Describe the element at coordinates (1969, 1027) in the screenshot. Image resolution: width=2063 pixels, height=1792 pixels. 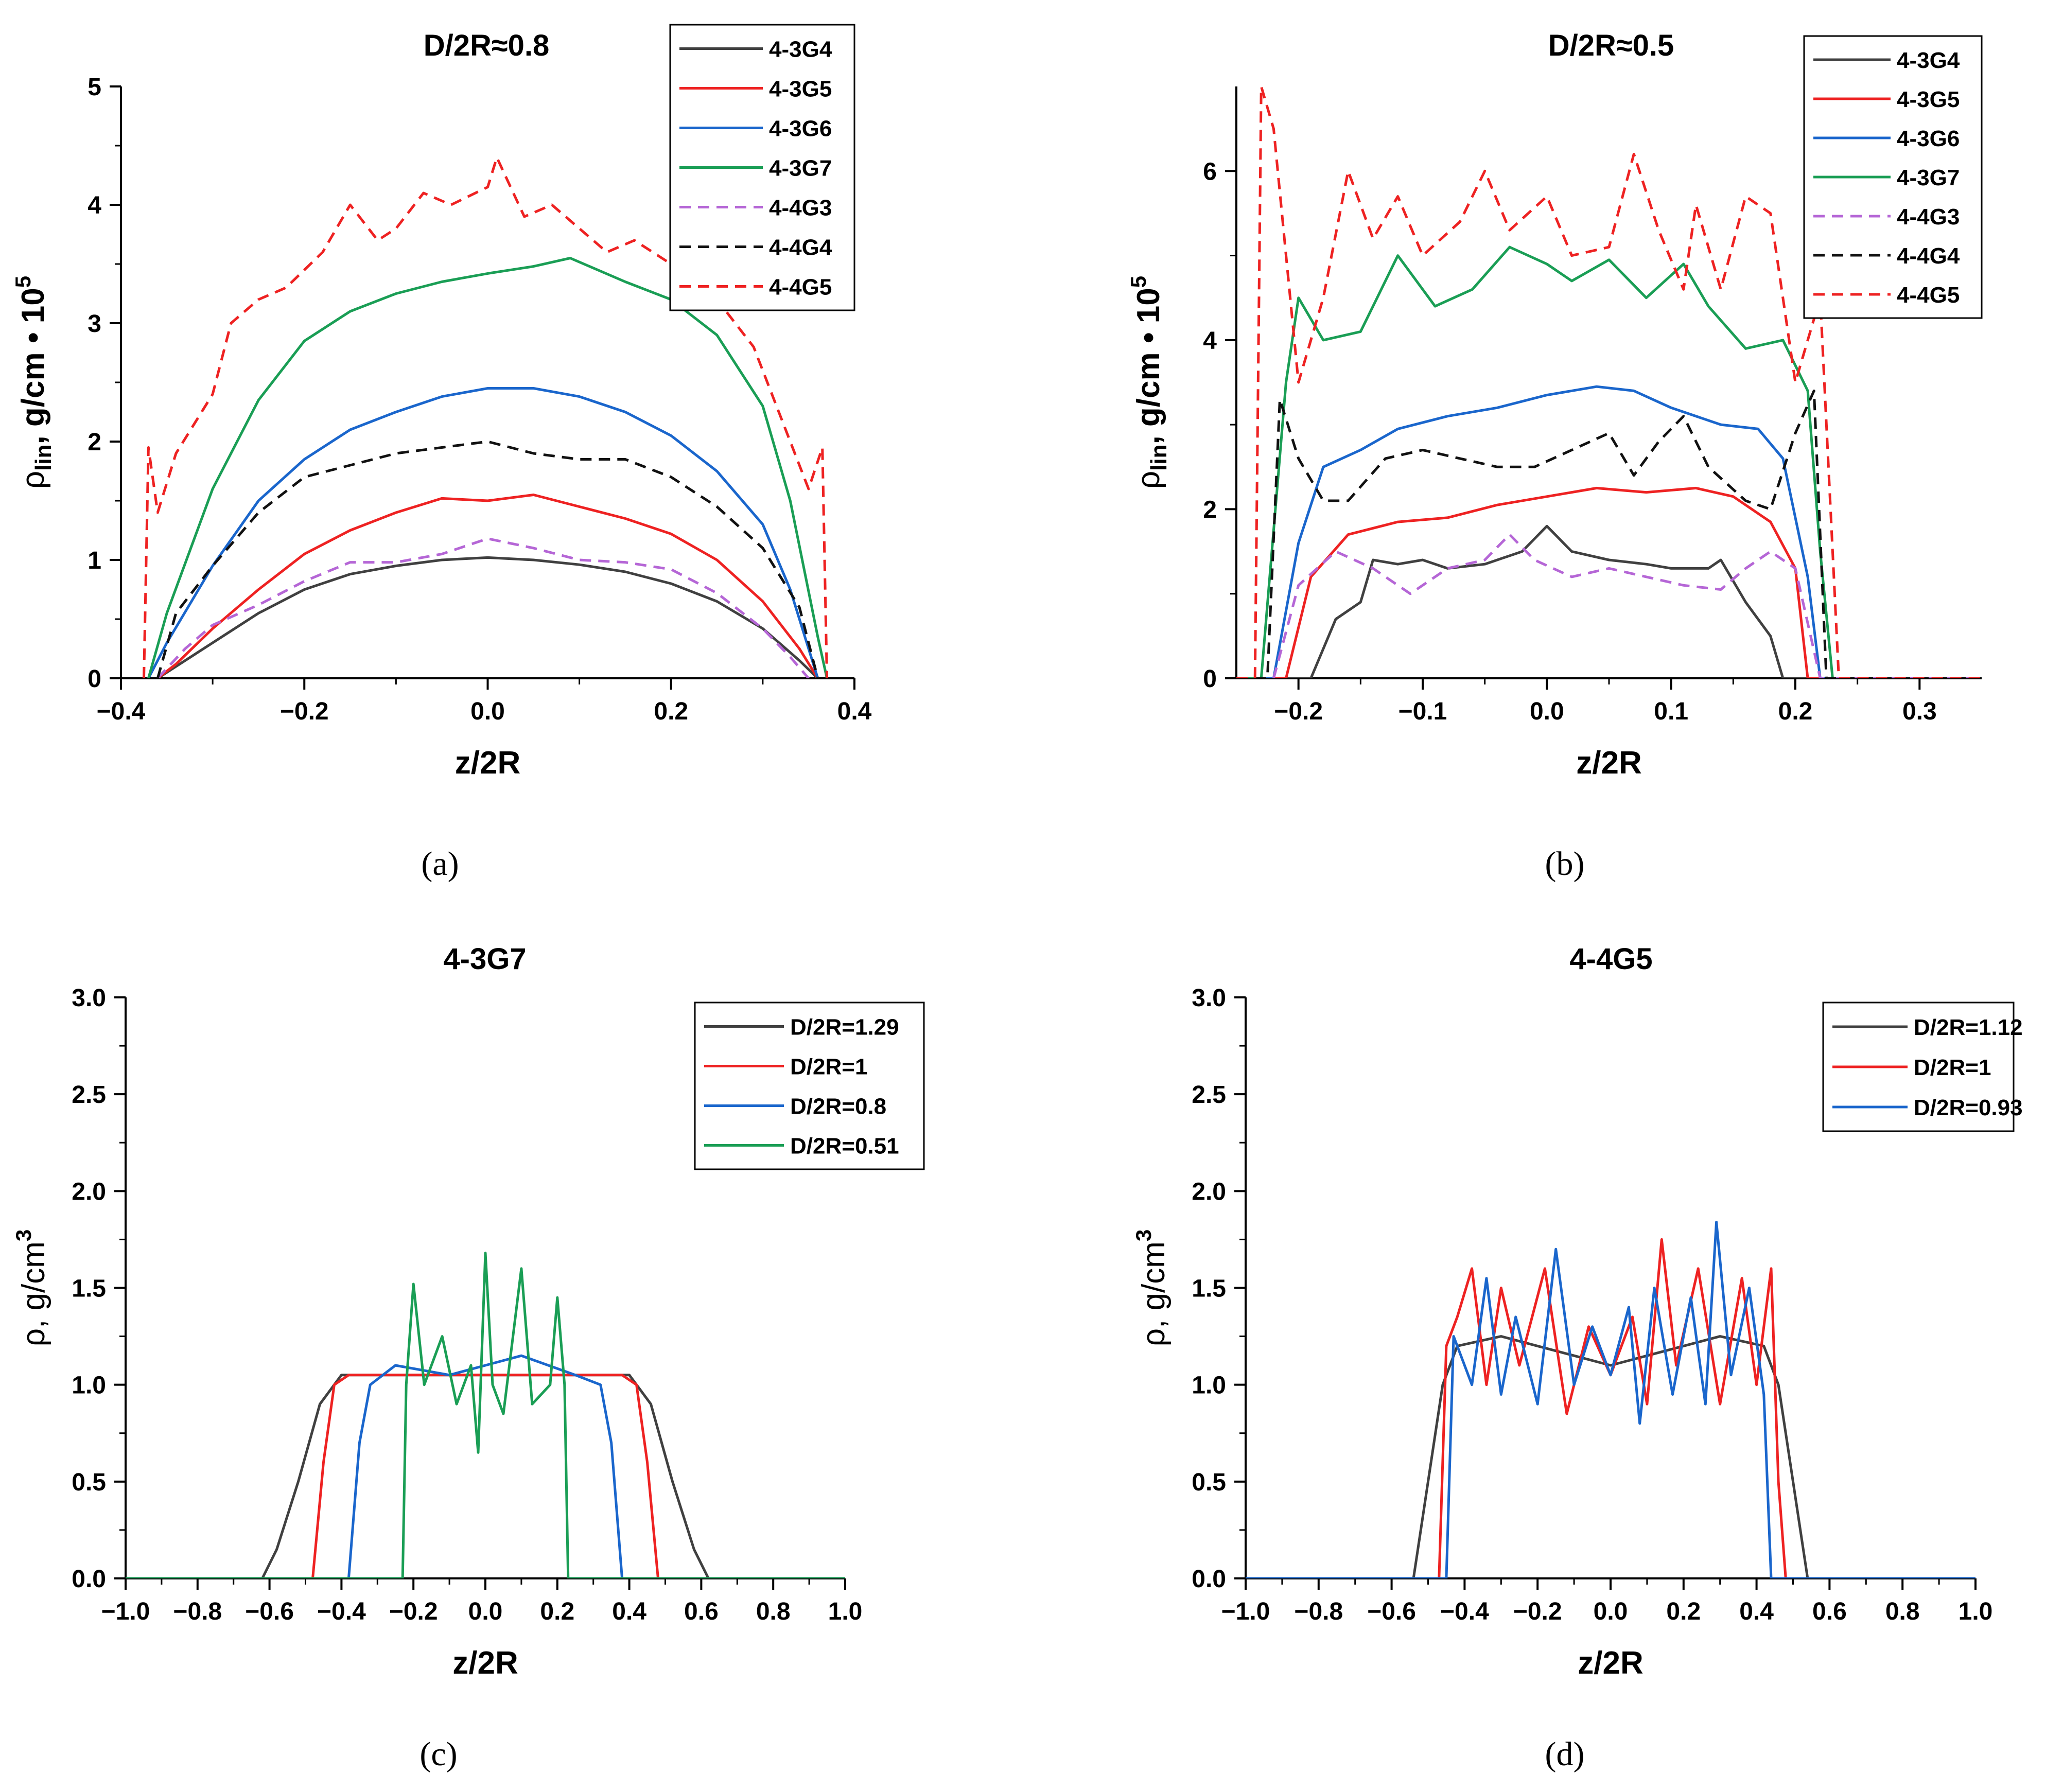
I see `legend-label: D/2R=1.12` at that location.